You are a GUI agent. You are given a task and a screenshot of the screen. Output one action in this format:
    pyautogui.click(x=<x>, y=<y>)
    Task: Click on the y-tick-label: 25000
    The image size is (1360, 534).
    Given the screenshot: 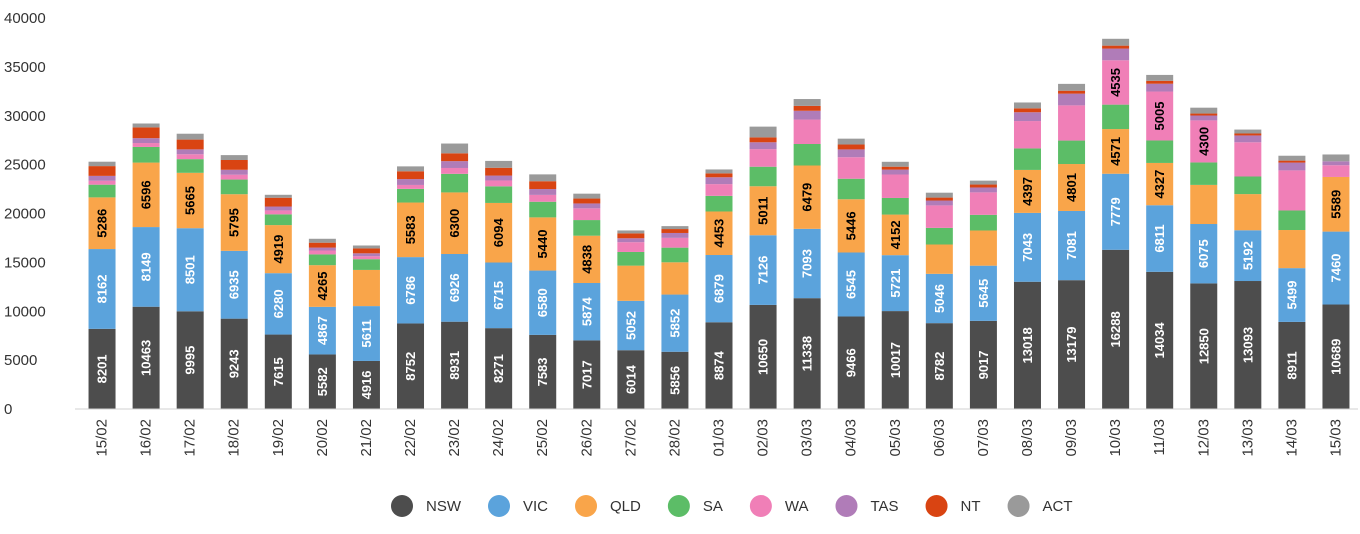 What is the action you would take?
    pyautogui.click(x=25, y=165)
    